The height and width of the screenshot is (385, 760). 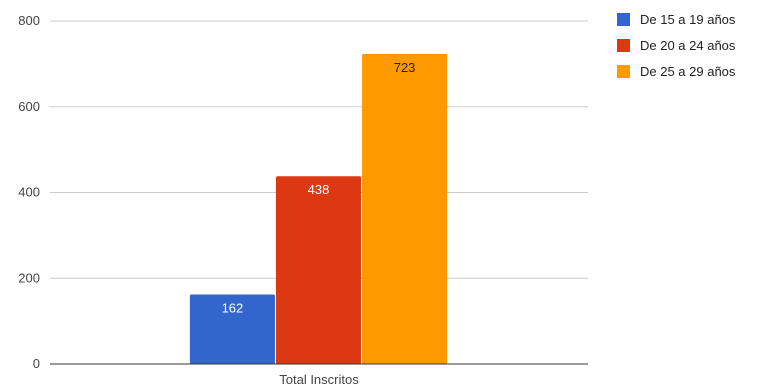 What do you see at coordinates (29, 106) in the screenshot?
I see `y-tick-label: 600` at bounding box center [29, 106].